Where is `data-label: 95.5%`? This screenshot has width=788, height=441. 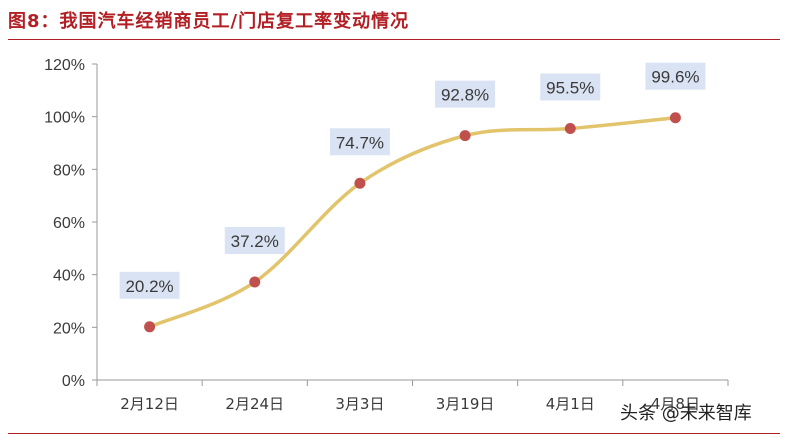
data-label: 95.5% is located at coordinates (570, 88).